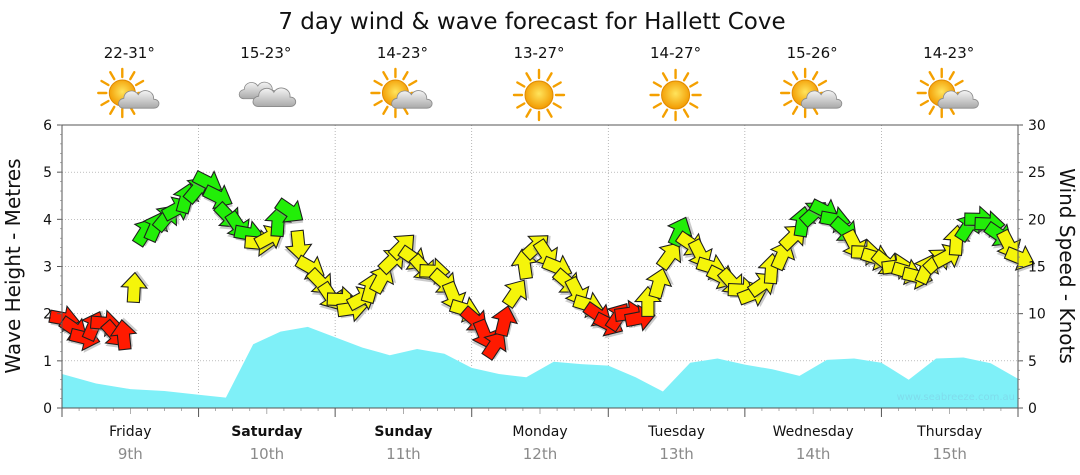  What do you see at coordinates (1037, 173) in the screenshot?
I see `y-right-tick-label: 25` at bounding box center [1037, 173].